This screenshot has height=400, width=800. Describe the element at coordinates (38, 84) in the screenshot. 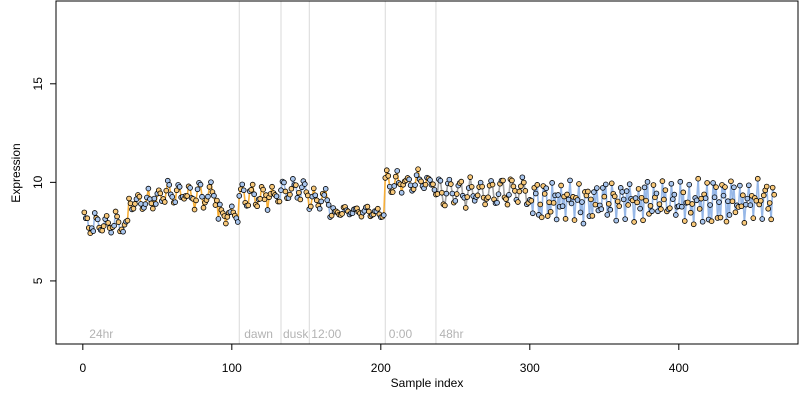

I see `y-tick-label: 15` at that location.